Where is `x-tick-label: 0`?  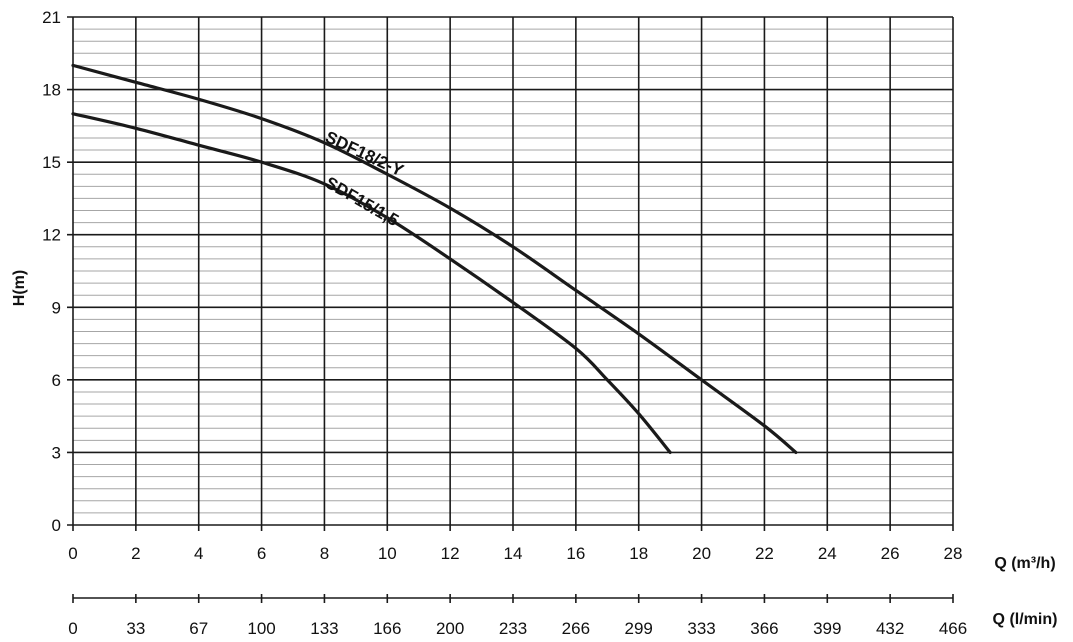
x-tick-label: 0 is located at coordinates (72, 553).